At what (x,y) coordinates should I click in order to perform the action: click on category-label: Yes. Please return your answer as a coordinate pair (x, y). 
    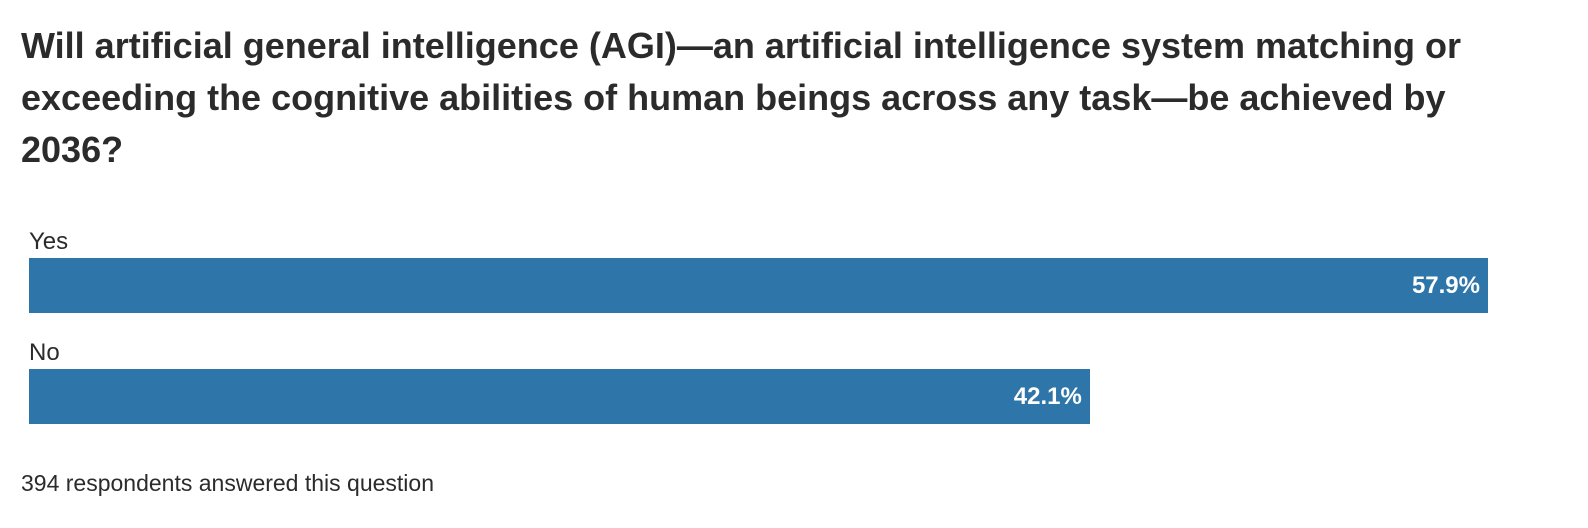
    Looking at the image, I should click on (49, 241).